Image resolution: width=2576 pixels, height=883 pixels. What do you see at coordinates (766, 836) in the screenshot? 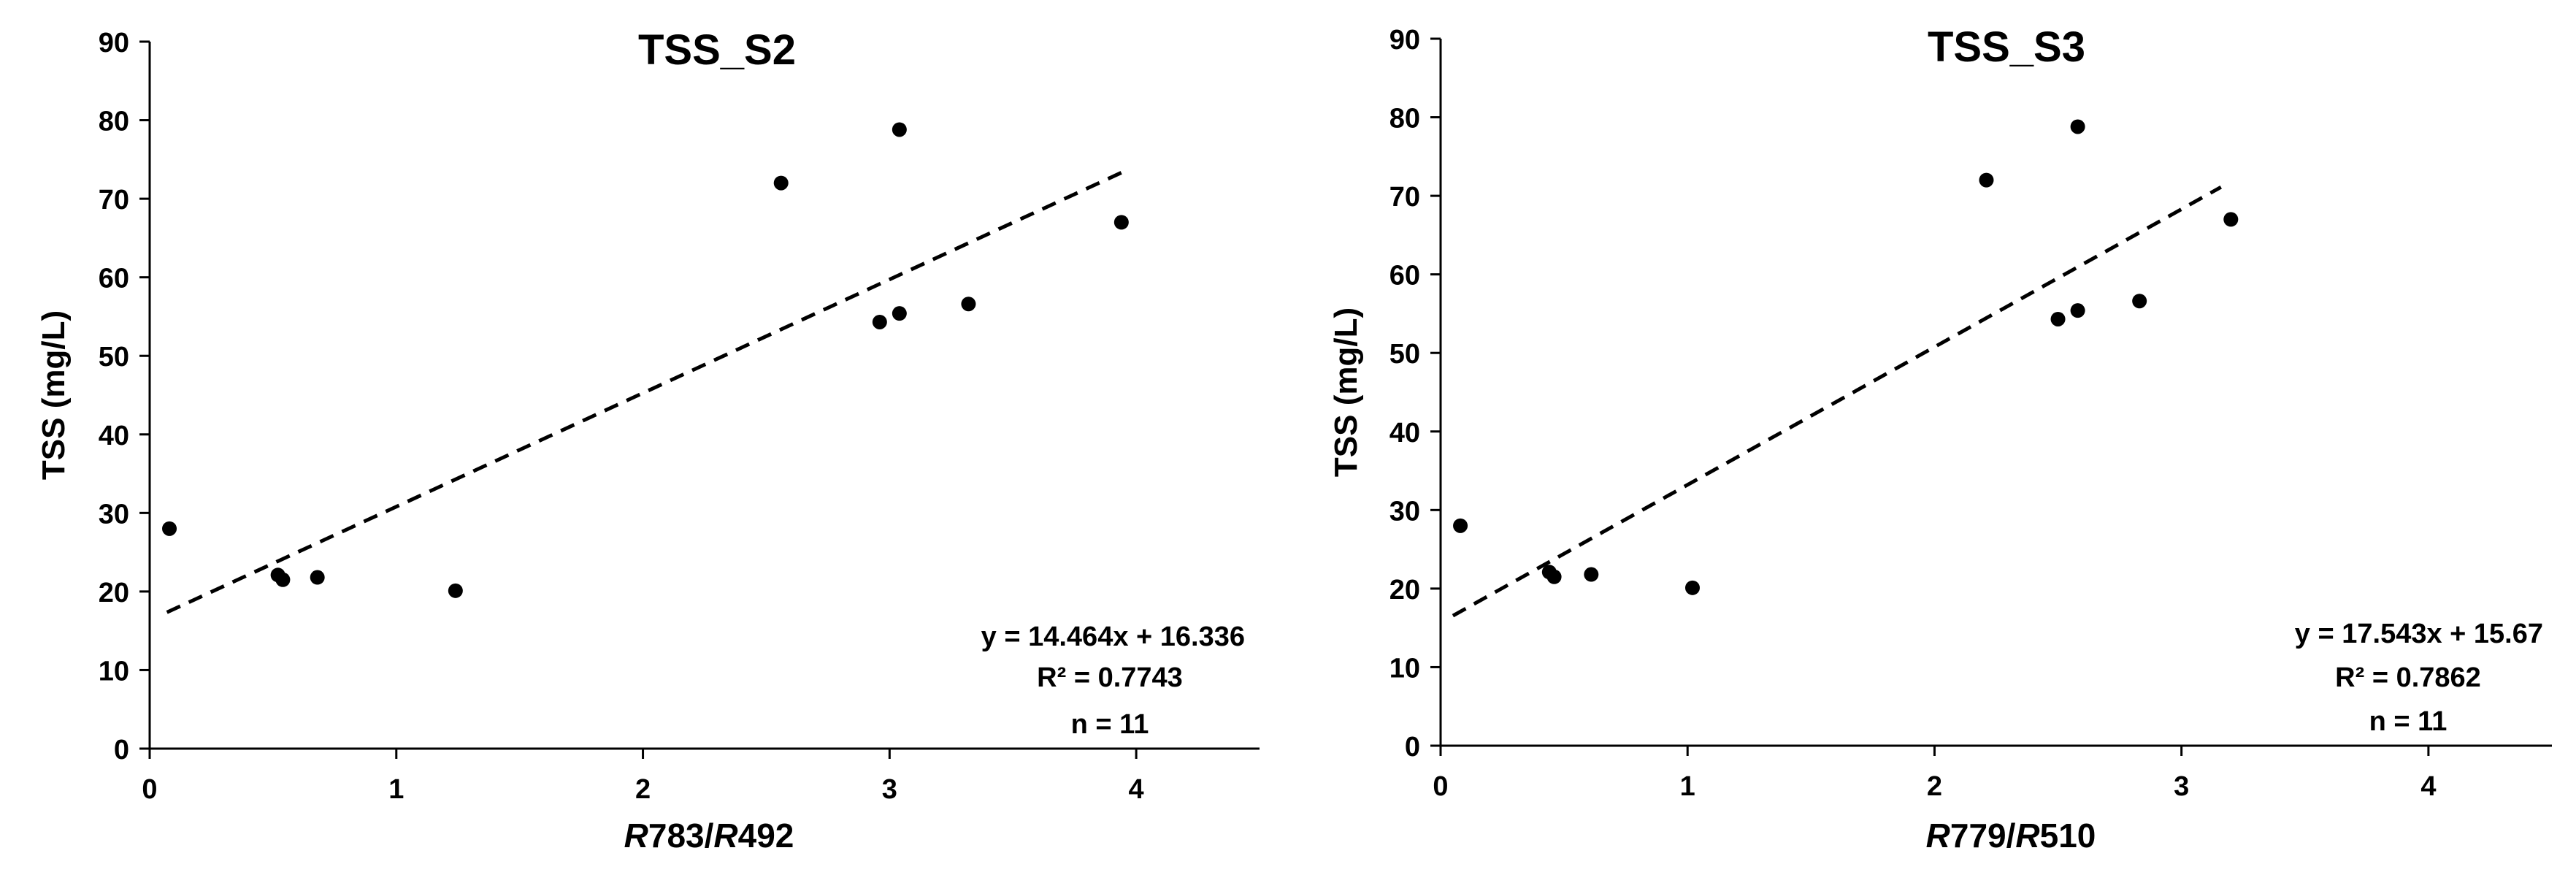
I see `x-axis-label-part: 492` at bounding box center [766, 836].